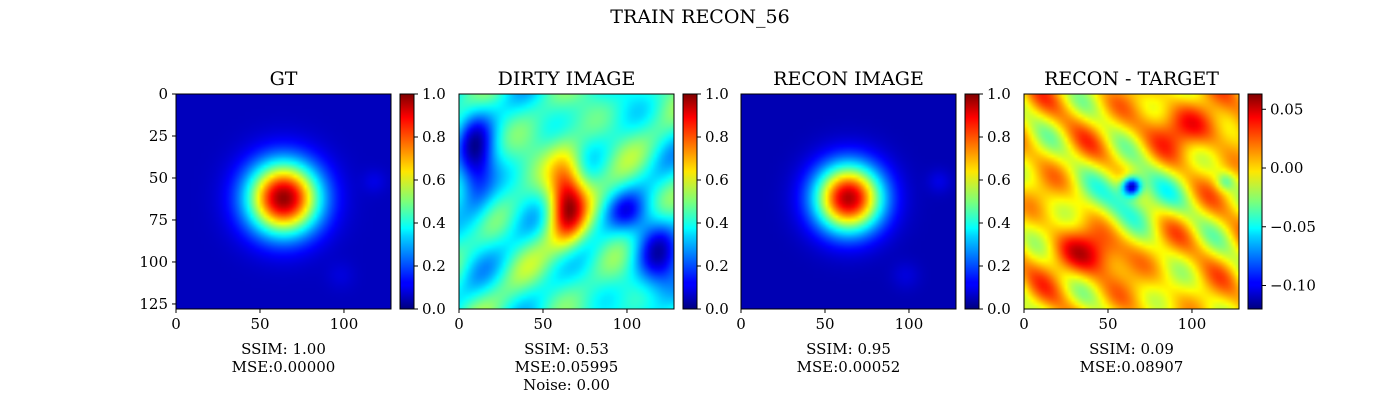  What do you see at coordinates (1131, 367) in the screenshot?
I see `metric-mse: MSE:0.08907` at bounding box center [1131, 367].